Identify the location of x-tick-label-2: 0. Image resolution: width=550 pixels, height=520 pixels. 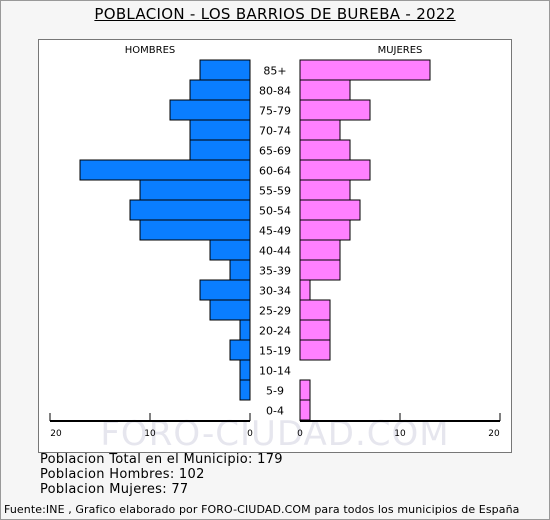
(250, 434).